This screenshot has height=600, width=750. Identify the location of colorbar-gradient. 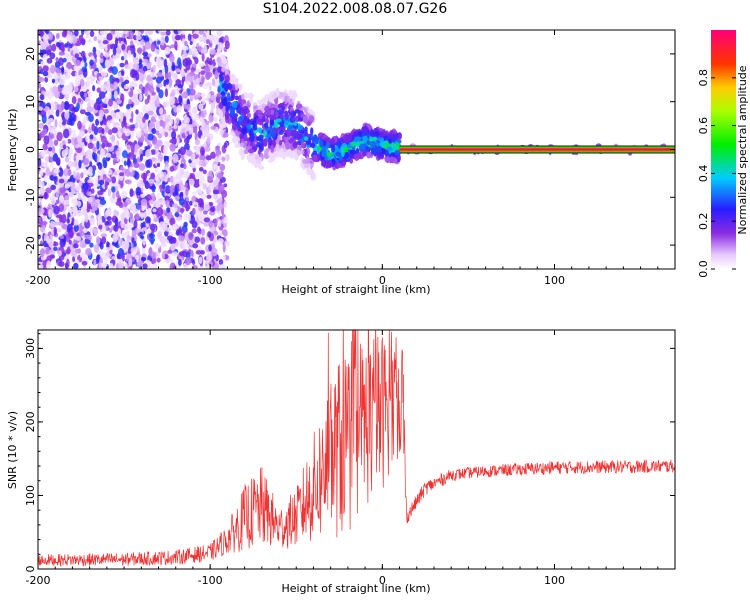
(723, 149).